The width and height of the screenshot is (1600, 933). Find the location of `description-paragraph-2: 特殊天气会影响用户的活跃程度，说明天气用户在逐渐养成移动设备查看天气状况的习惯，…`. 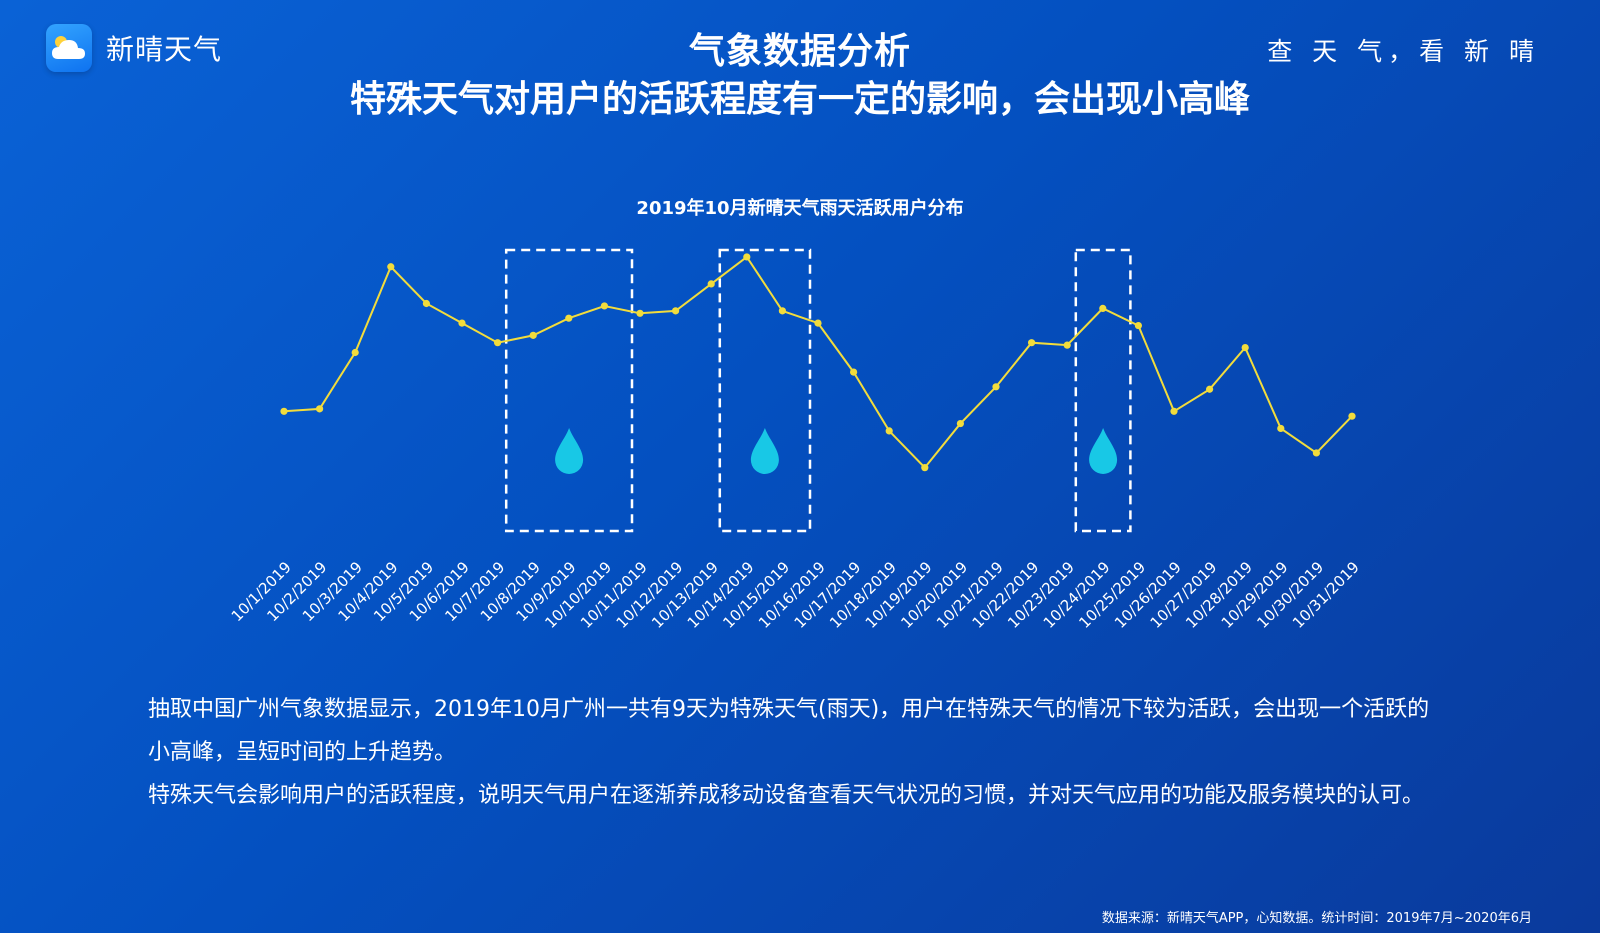

description-paragraph-2: 特殊天气会影响用户的活跃程度，说明天气用户在逐渐养成移动设备查看天气状况的习惯，… is located at coordinates (786, 795).